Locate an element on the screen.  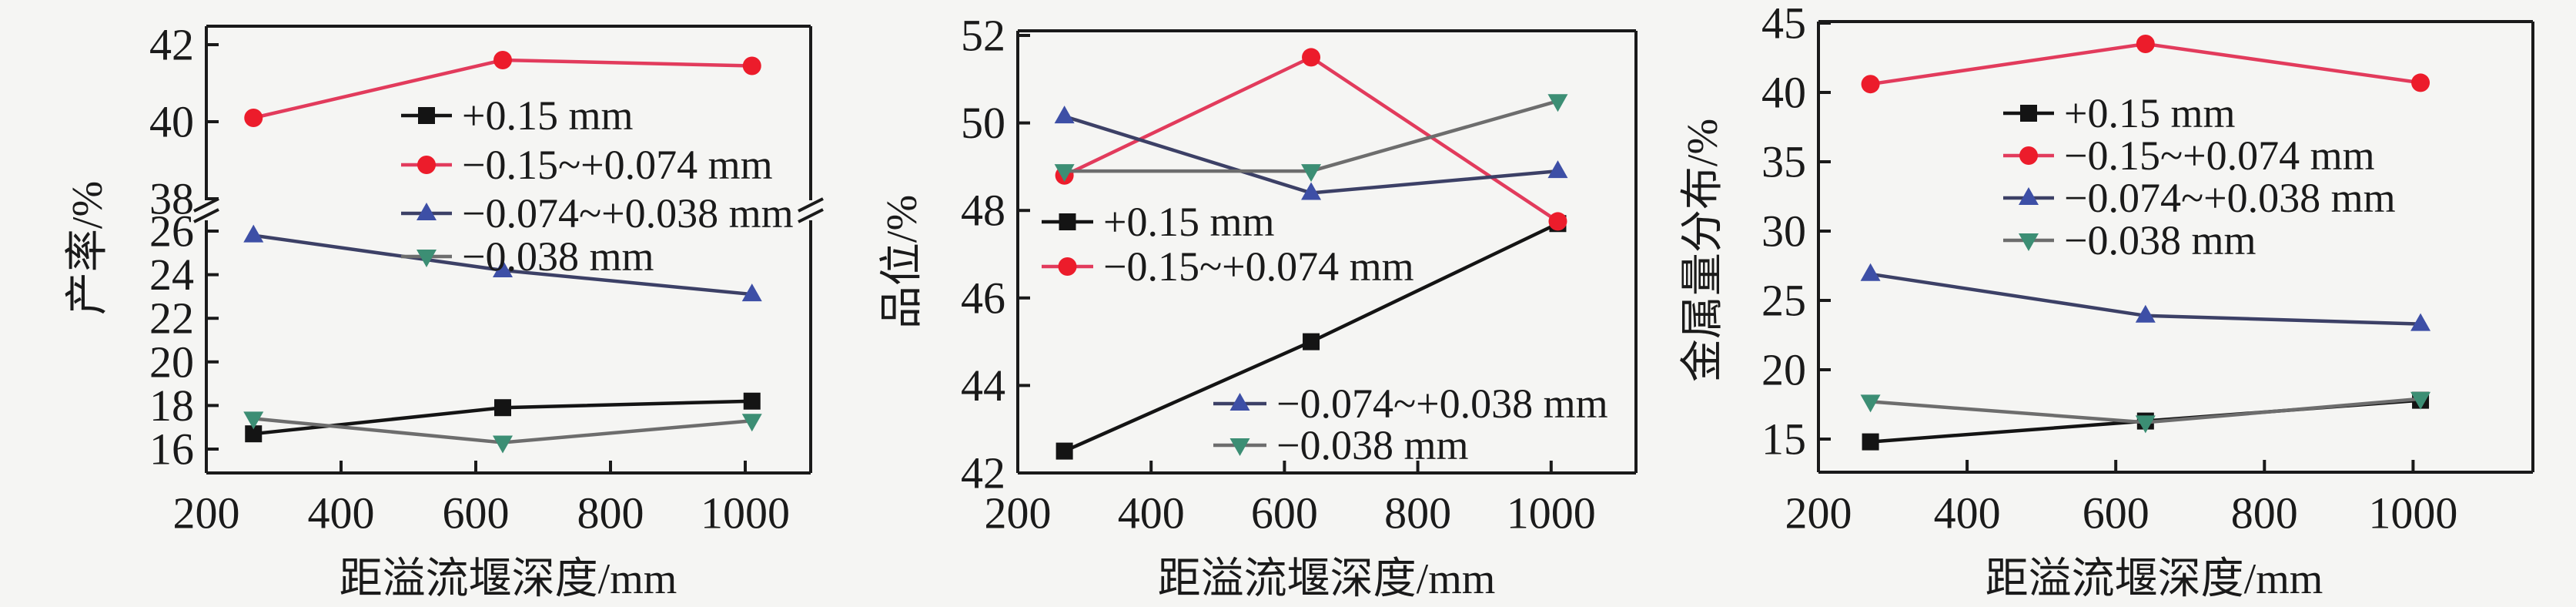
y-tick-label: 42 is located at coordinates (983, 473).